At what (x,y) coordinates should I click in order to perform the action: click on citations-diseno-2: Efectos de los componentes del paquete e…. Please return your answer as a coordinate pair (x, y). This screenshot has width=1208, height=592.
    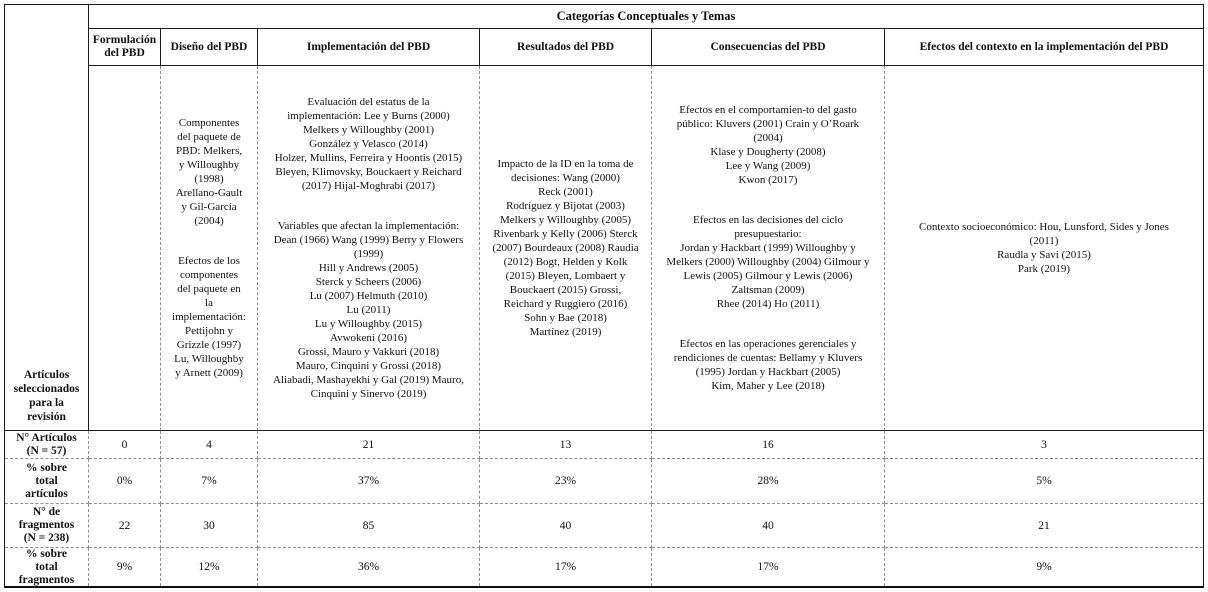
    Looking at the image, I should click on (209, 317).